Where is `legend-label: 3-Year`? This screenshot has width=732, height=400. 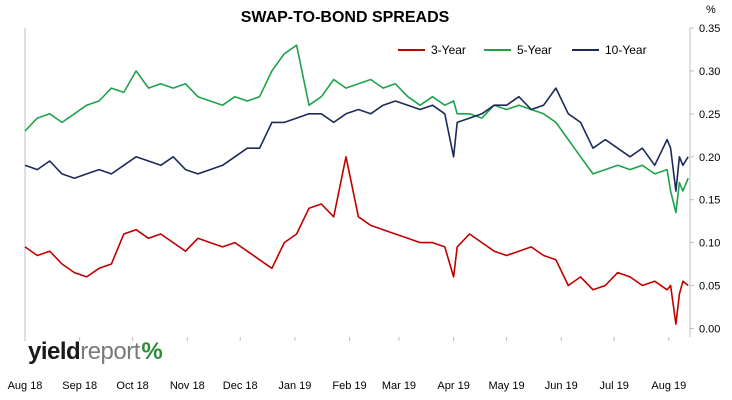
legend-label: 3-Year is located at coordinates (448, 50).